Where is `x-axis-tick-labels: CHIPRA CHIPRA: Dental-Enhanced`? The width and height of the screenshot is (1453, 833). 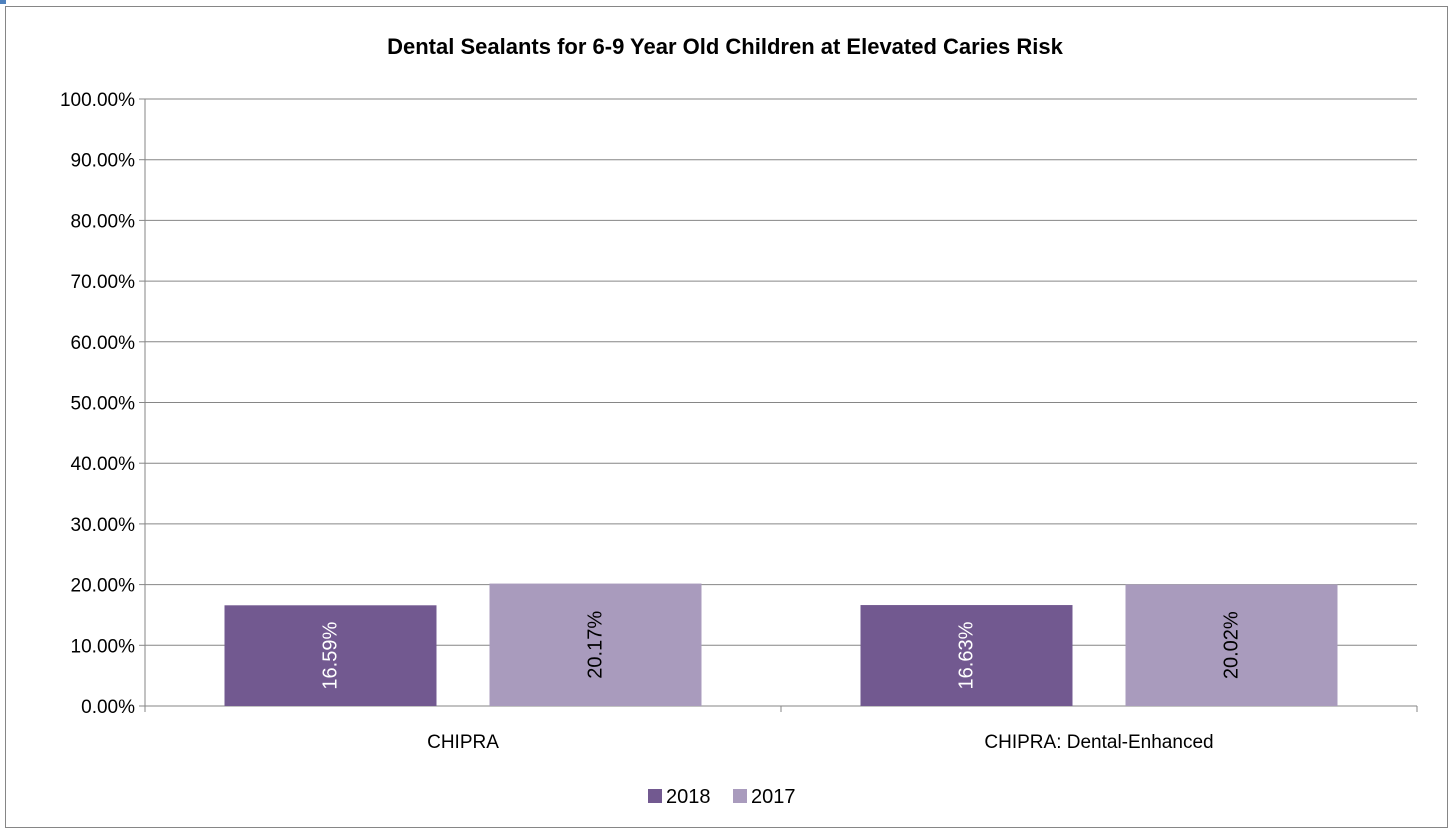 x-axis-tick-labels: CHIPRA CHIPRA: Dental-Enhanced is located at coordinates (820, 742).